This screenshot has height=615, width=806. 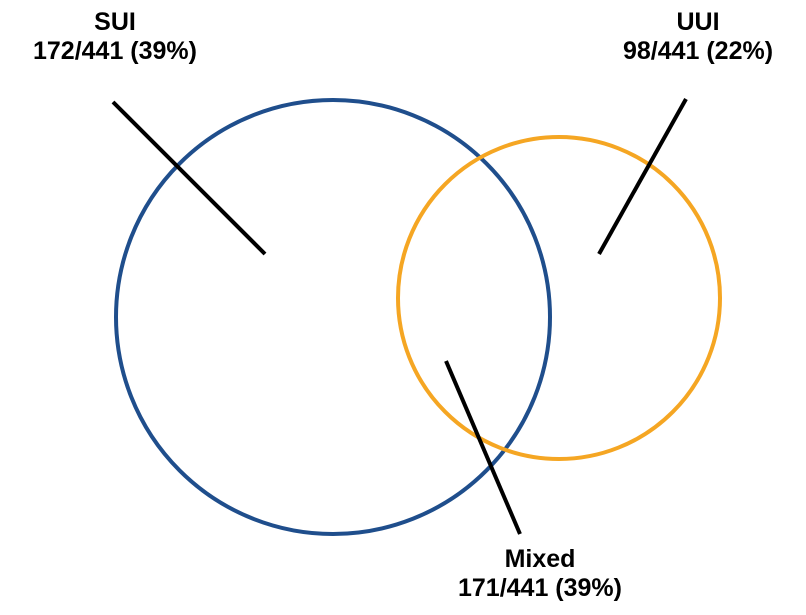 What do you see at coordinates (189, 178) in the screenshot?
I see `sui-leader-line` at bounding box center [189, 178].